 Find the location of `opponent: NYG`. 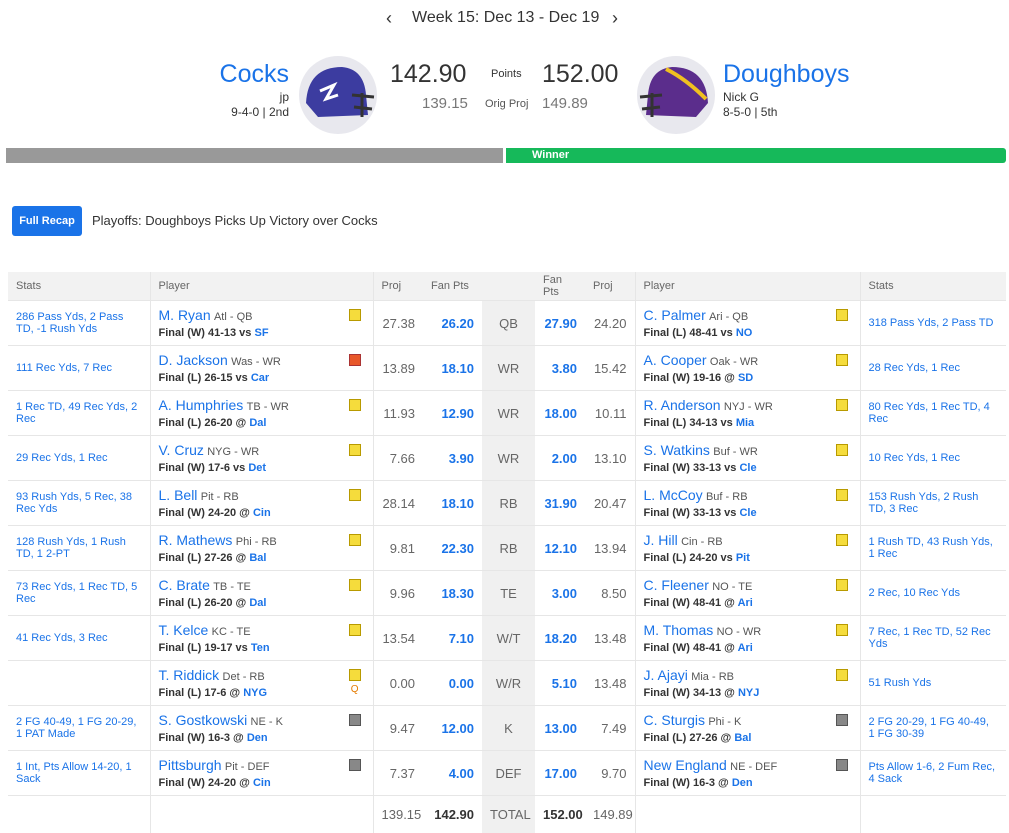

opponent: NYG is located at coordinates (255, 693).